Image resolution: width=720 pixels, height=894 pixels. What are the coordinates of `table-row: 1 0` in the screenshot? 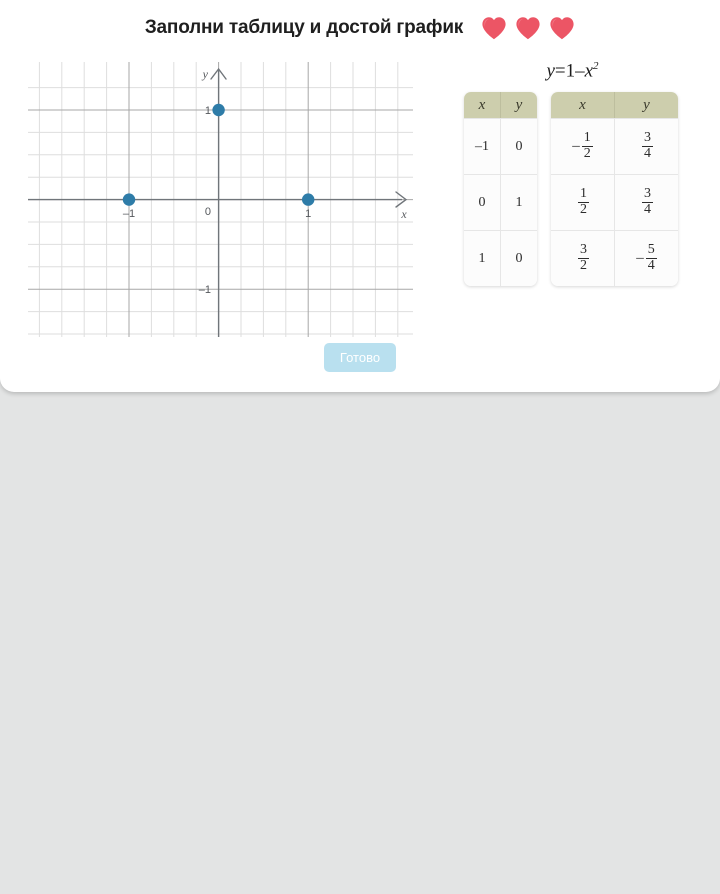 It's located at (500, 258).